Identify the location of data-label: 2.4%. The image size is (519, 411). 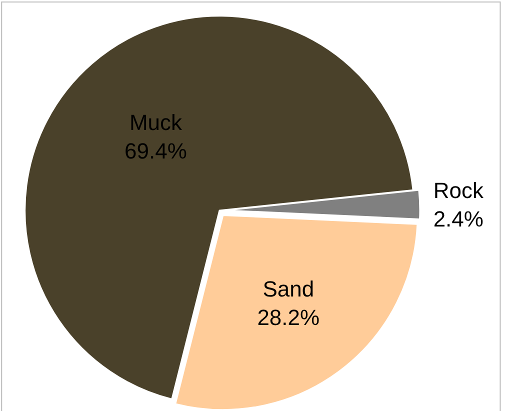
(458, 219).